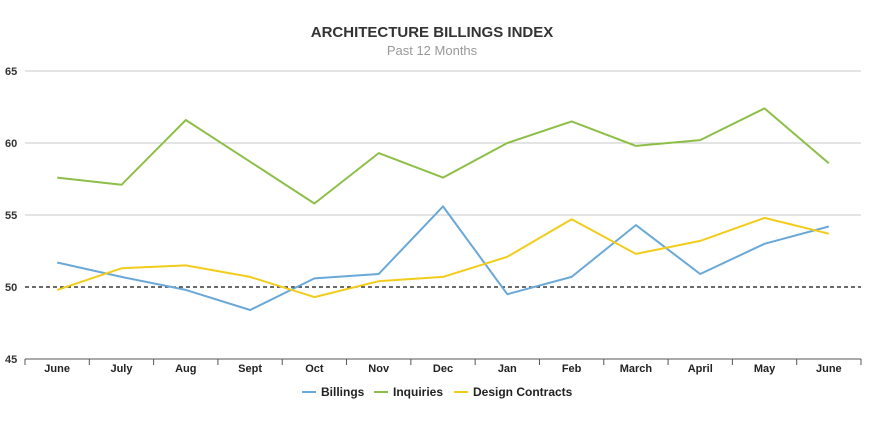  Describe the element at coordinates (379, 369) in the screenshot. I see `x-tick-label: Nov` at that location.